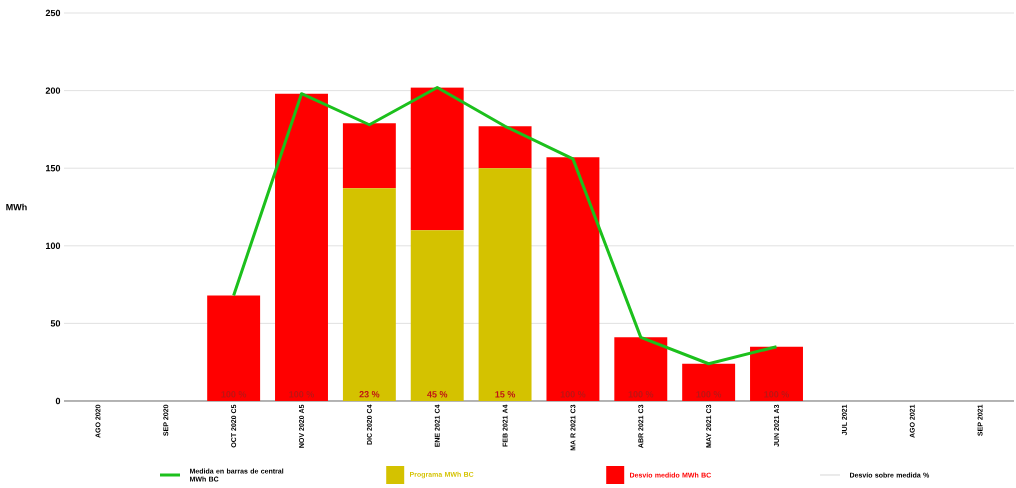 This screenshot has height=488, width=1016. I want to click on text: 23 %, so click(369, 394).